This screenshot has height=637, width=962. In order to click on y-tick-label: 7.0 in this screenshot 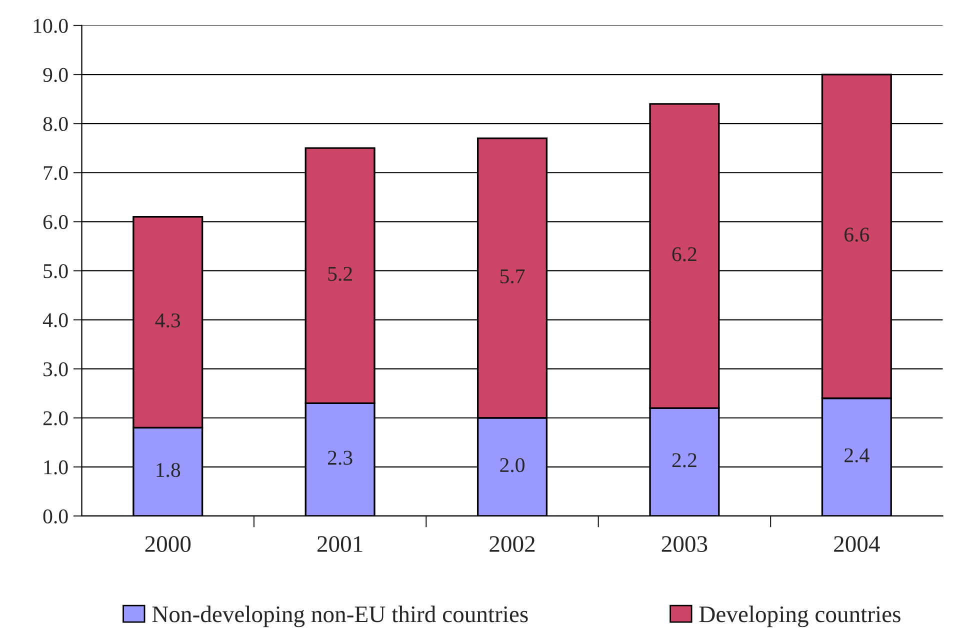, I will do `click(56, 173)`.